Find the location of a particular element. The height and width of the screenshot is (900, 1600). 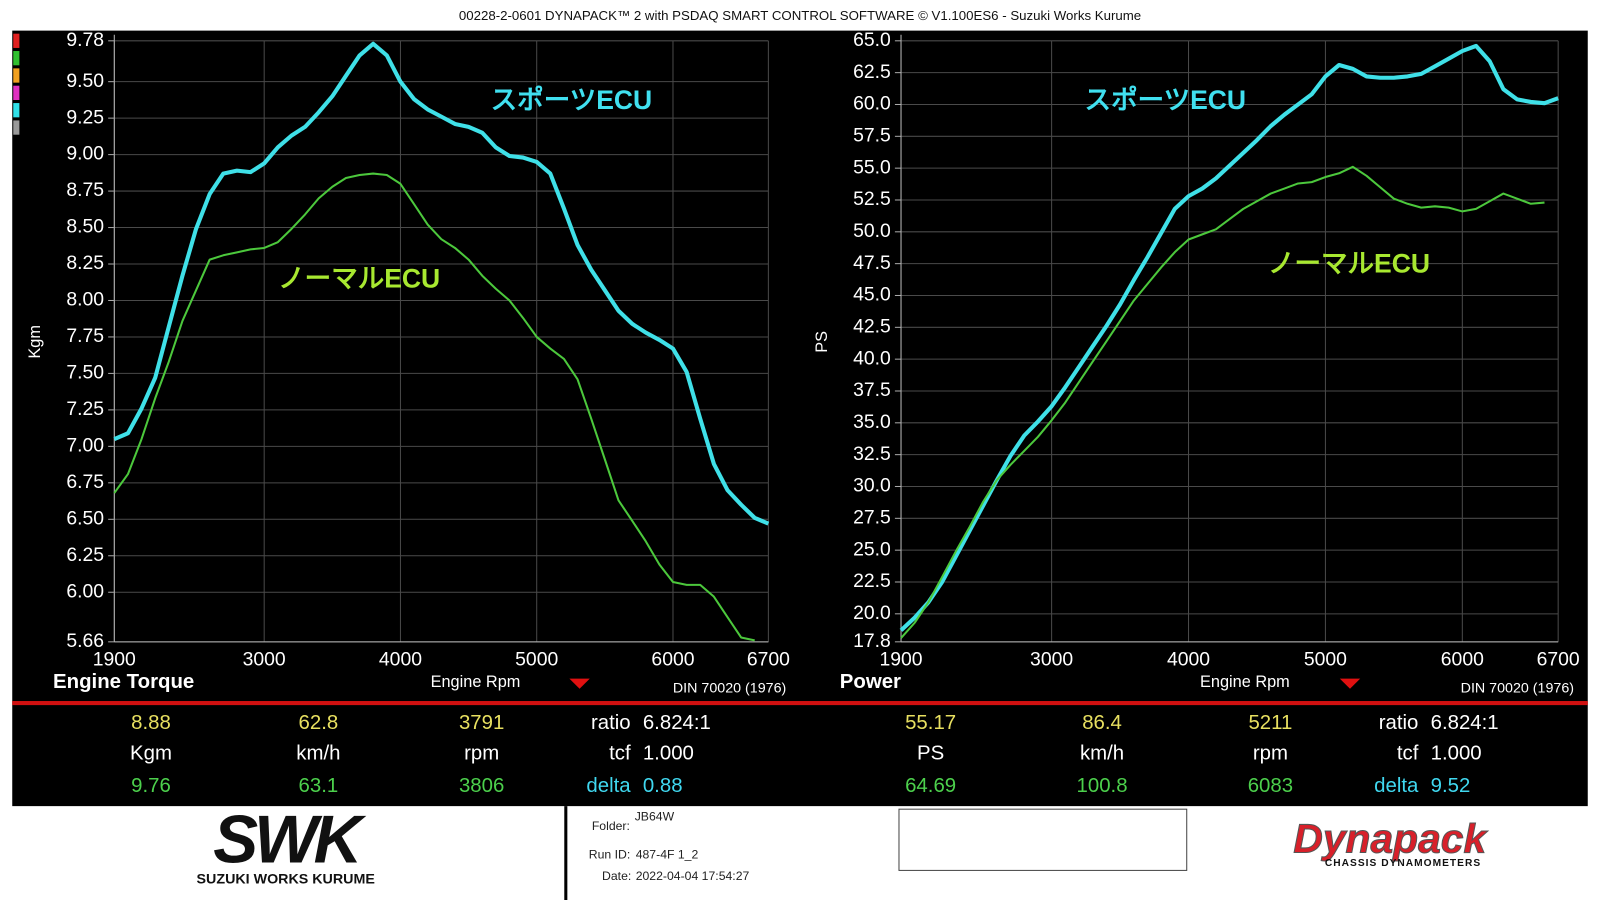

x-tick-label: 4000 is located at coordinates (1188, 659).